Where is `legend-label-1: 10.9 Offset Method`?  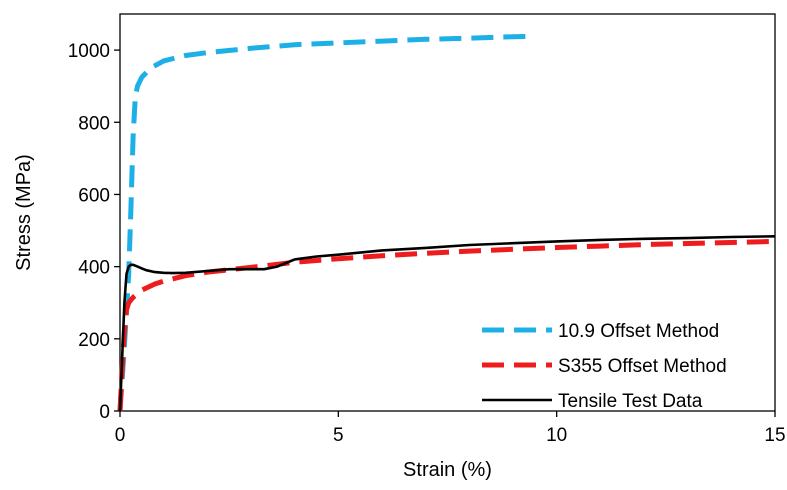 legend-label-1: 10.9 Offset Method is located at coordinates (638, 331).